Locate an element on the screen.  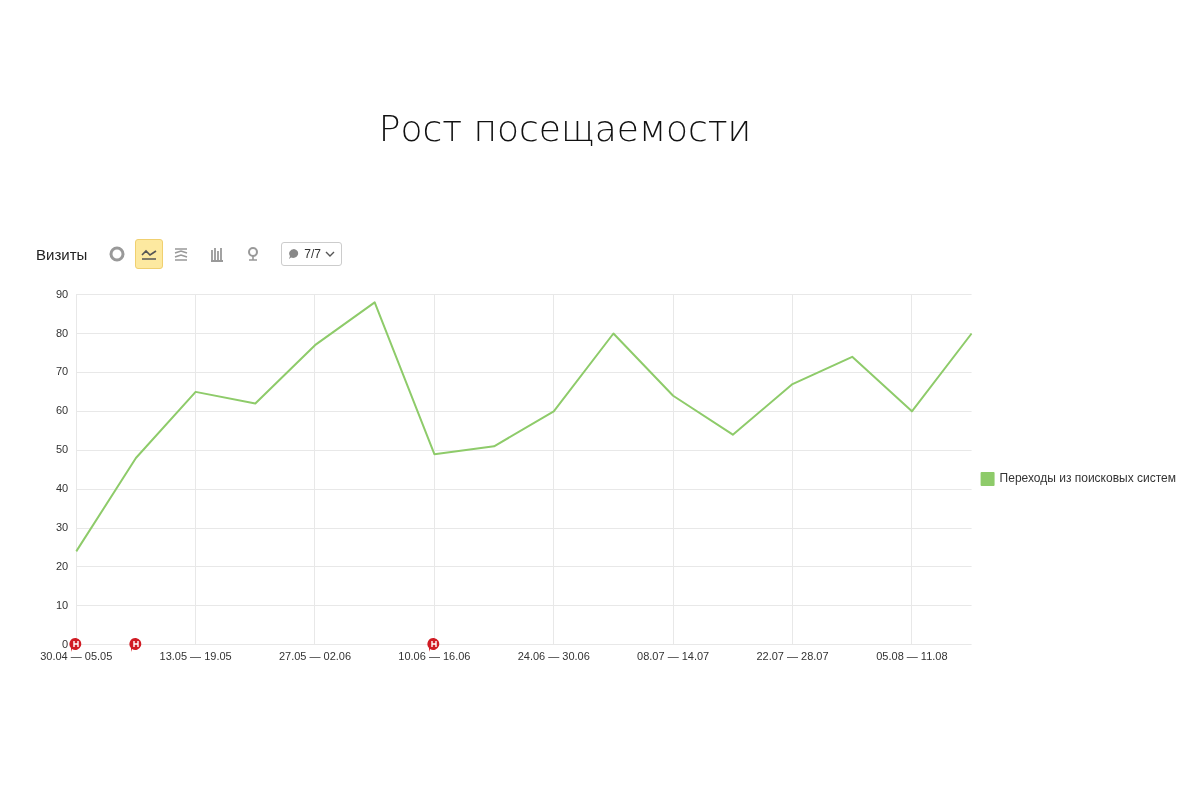
x-tick-label: 10.06 — 16.06 is located at coordinates (434, 656).